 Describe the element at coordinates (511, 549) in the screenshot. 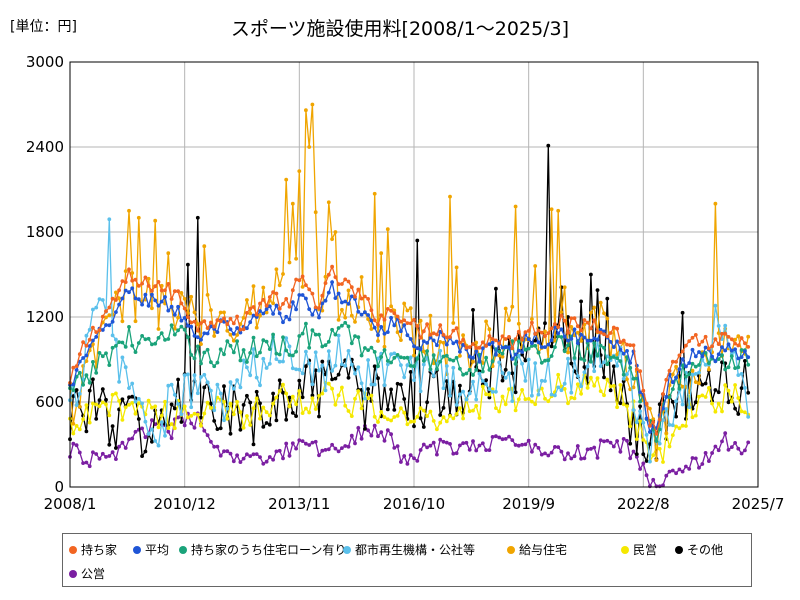

I see `legend-marker` at that location.